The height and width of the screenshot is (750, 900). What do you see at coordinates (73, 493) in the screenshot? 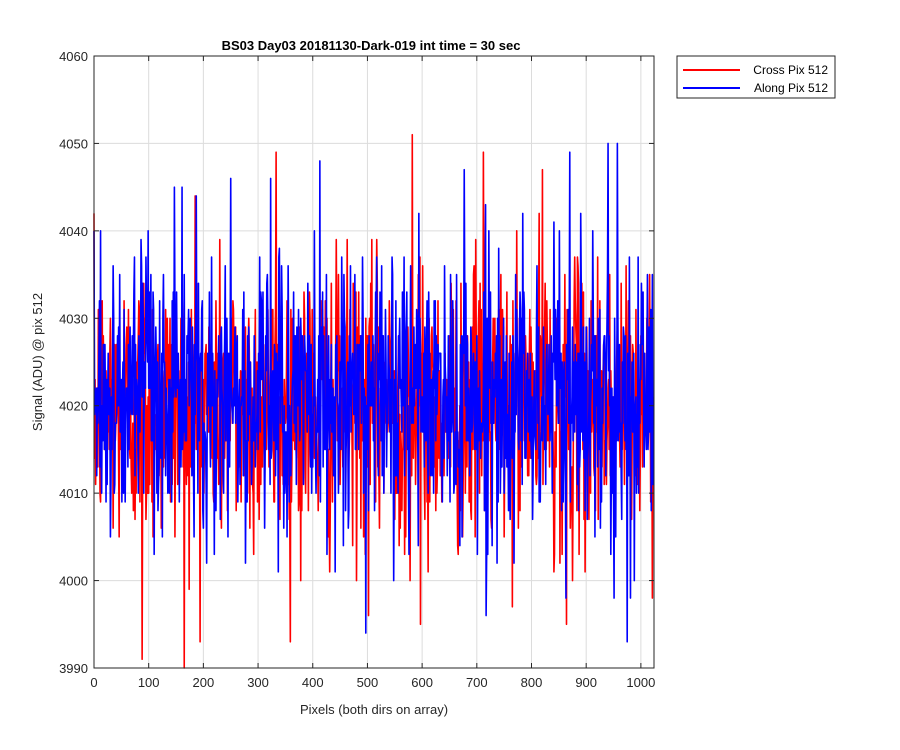
I see `y-tick-label: 4010` at bounding box center [73, 493].